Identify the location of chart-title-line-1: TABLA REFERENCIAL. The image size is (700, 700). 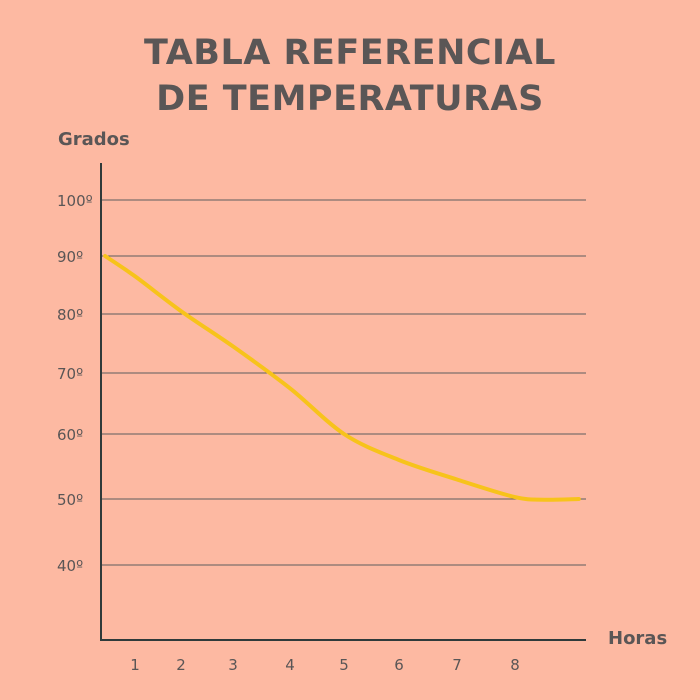
(350, 53).